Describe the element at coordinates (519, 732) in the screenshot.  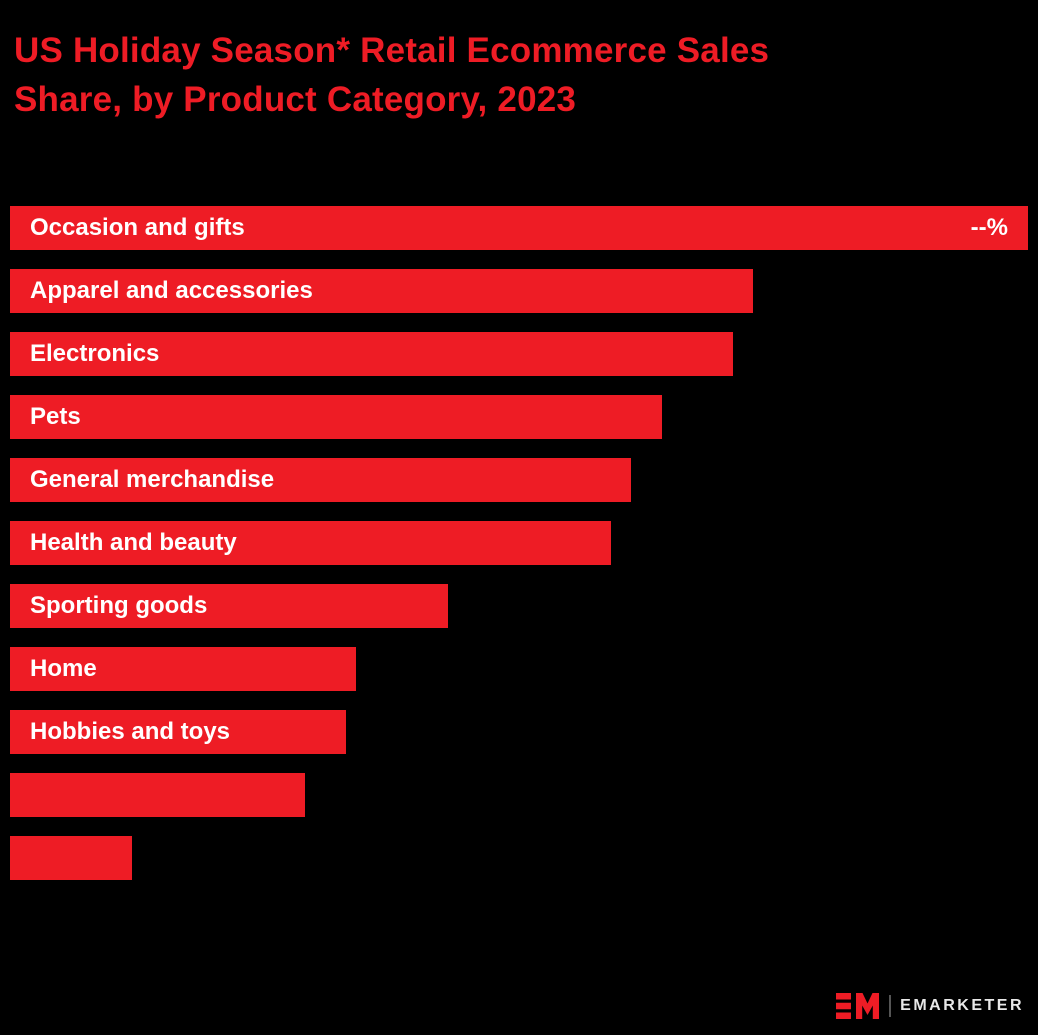
I see `bar-row: Hobbies and toys` at that location.